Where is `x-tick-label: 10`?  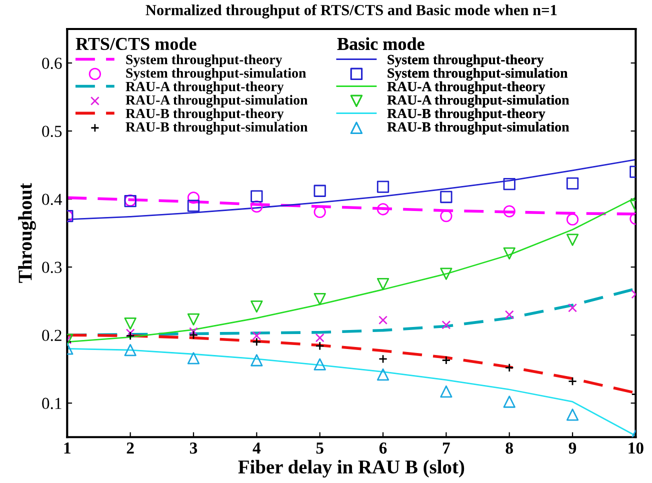
x-tick-label: 10 is located at coordinates (636, 448).